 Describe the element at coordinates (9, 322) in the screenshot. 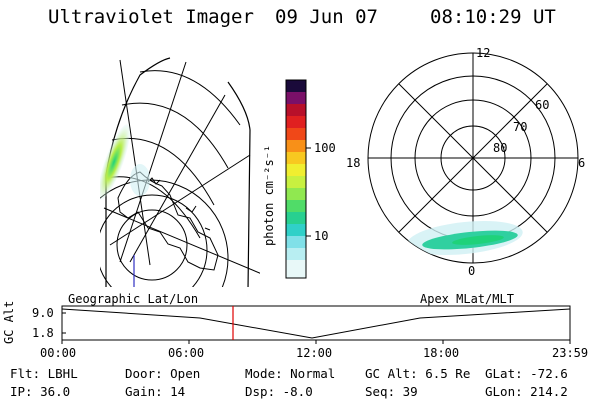

I see `timeline-y-label: GC Alt` at that location.